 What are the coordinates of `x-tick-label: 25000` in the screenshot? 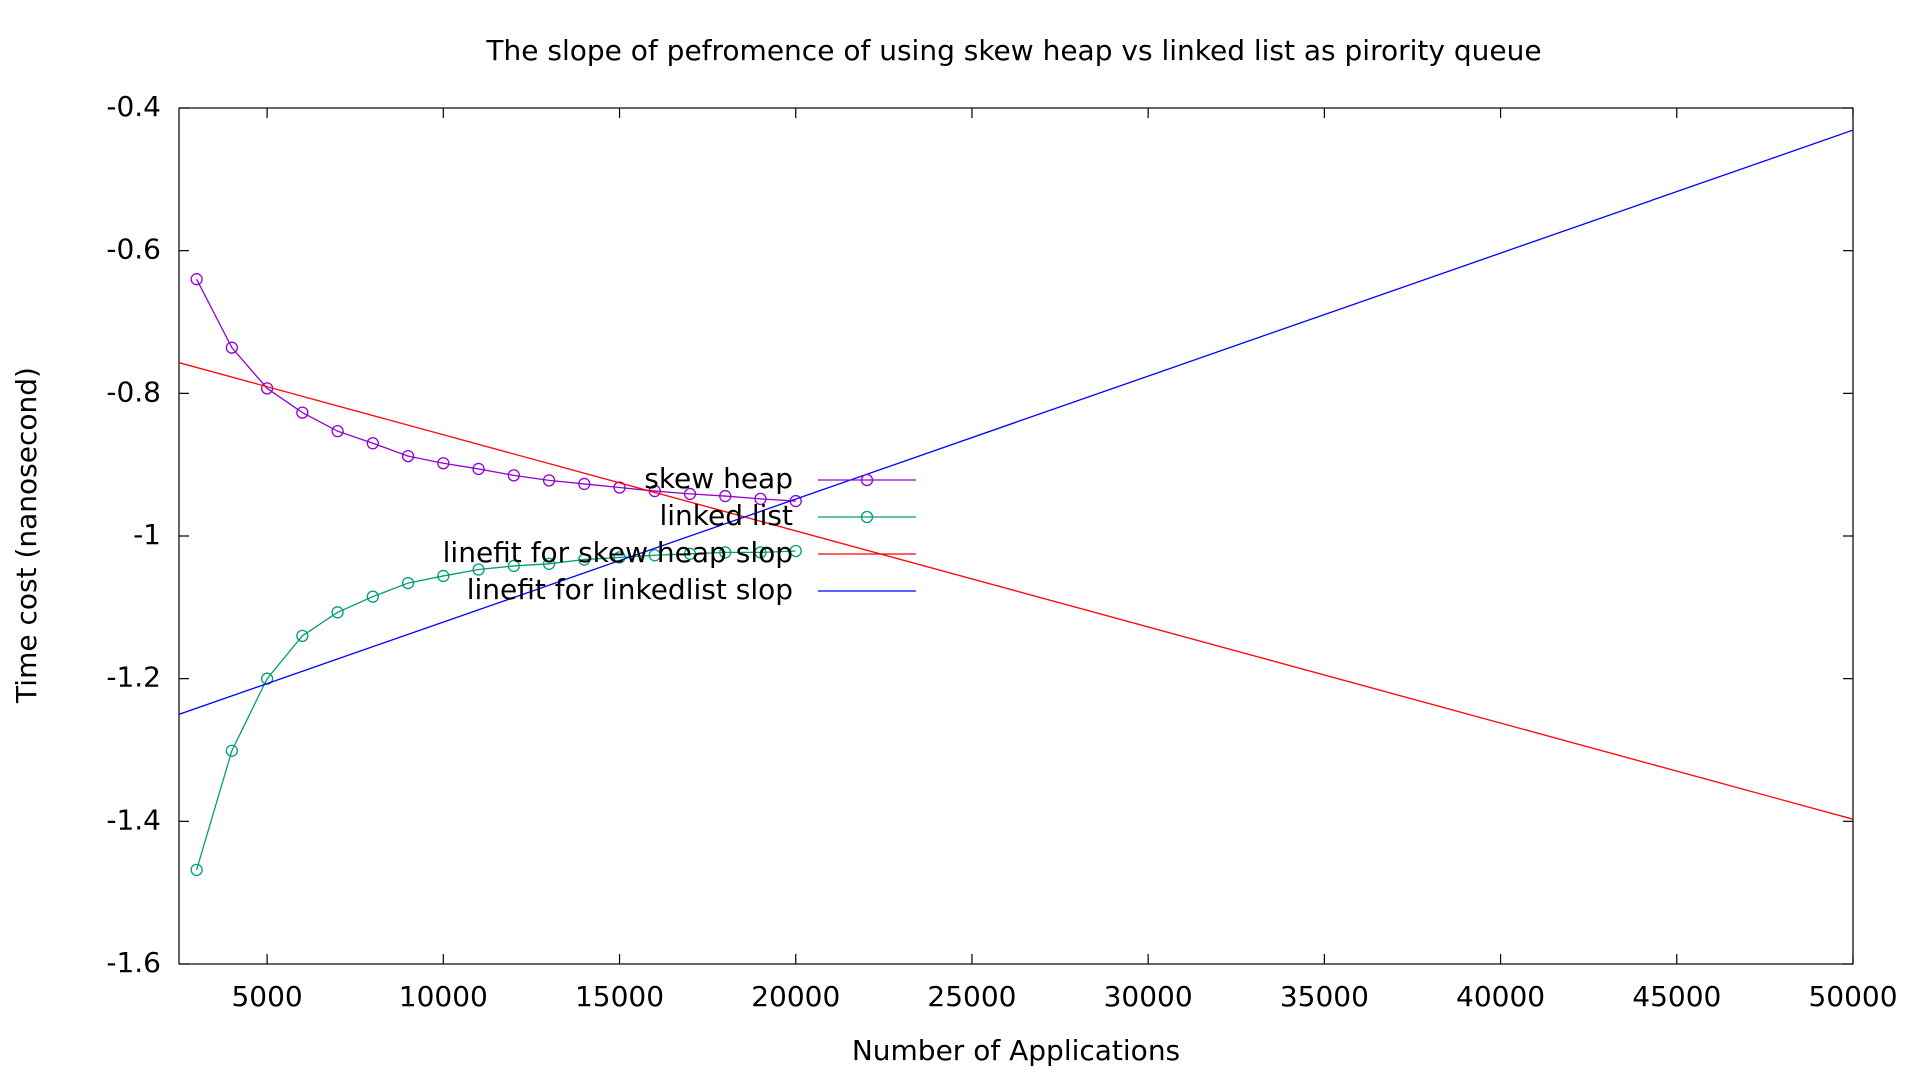 It's located at (971, 996).